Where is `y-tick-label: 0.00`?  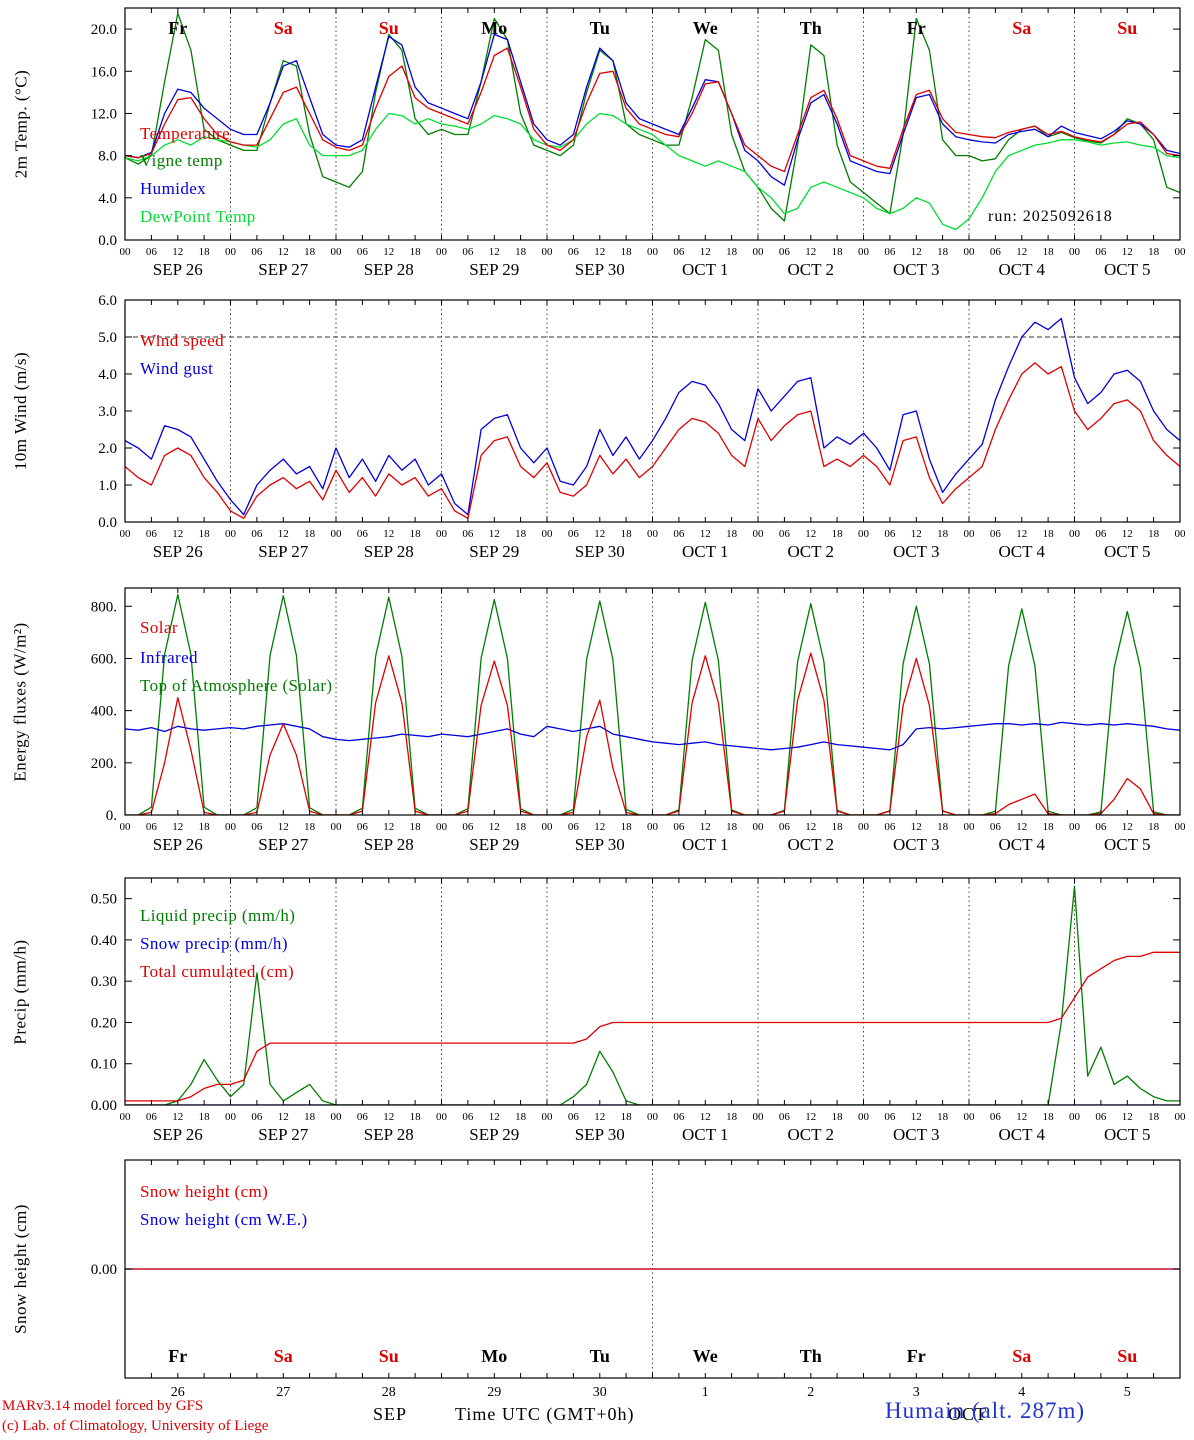 y-tick-label: 0.00 is located at coordinates (104, 1270).